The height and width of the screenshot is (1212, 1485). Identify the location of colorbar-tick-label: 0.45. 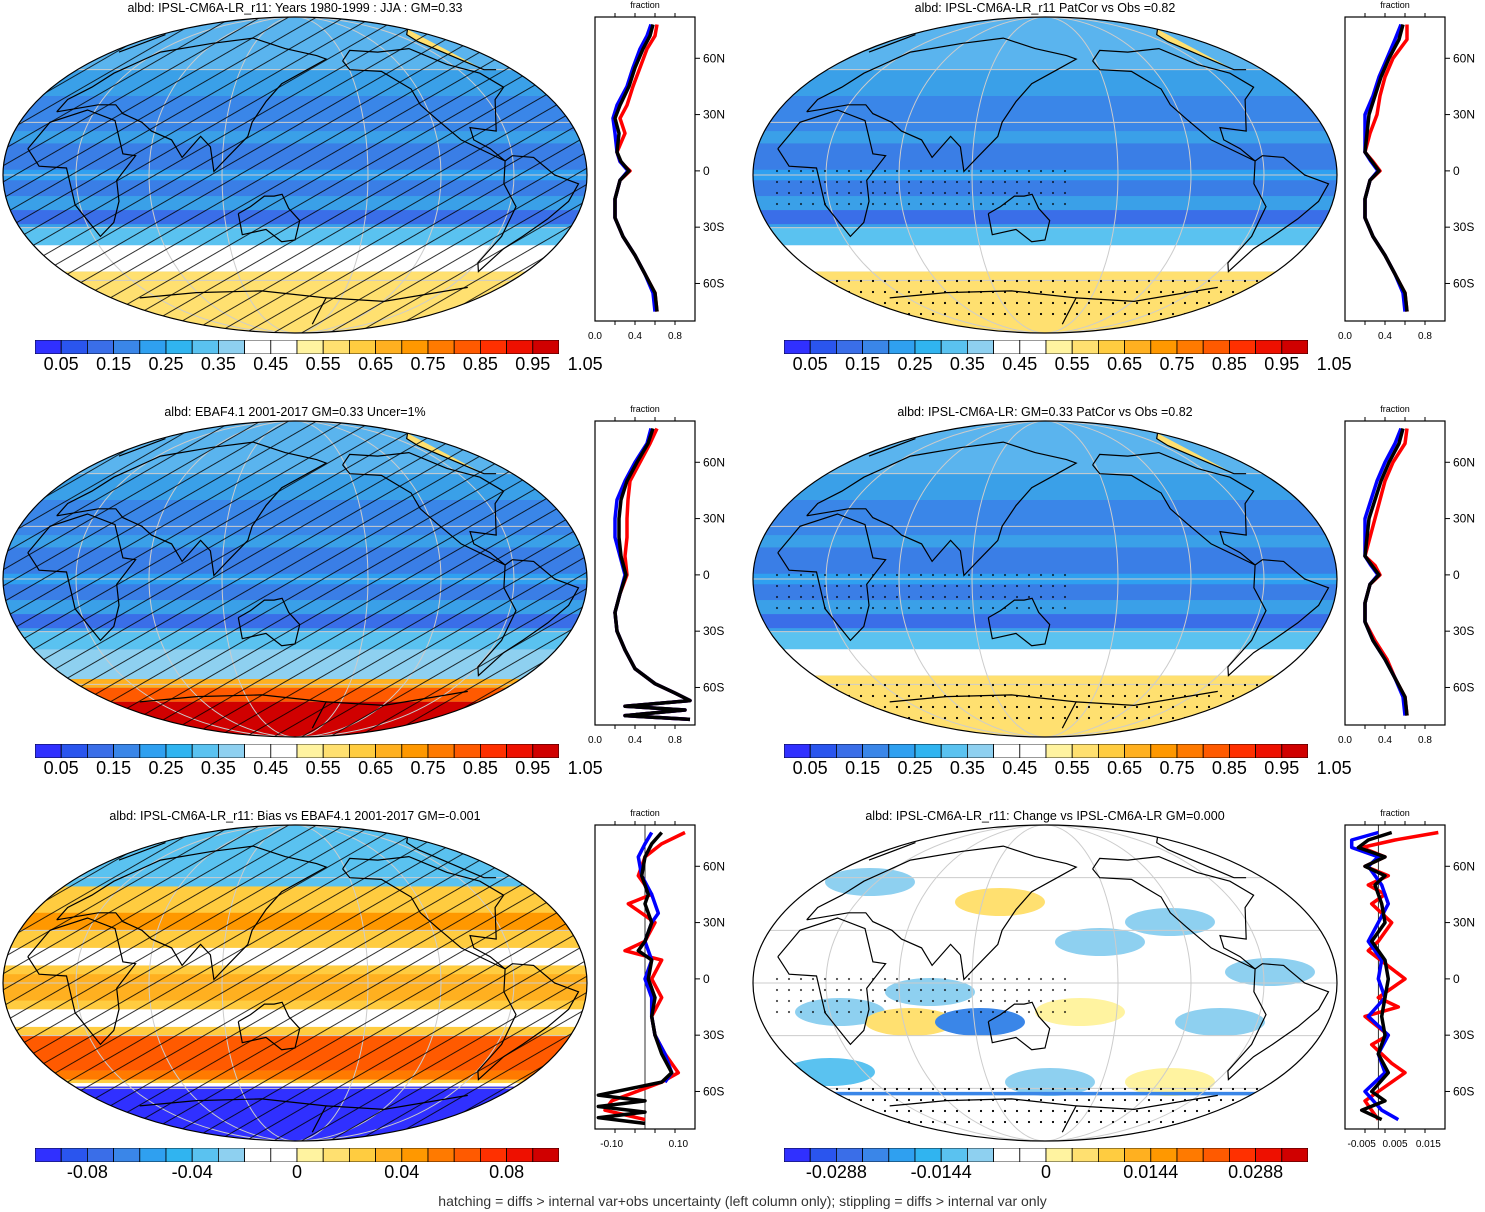
(271, 364).